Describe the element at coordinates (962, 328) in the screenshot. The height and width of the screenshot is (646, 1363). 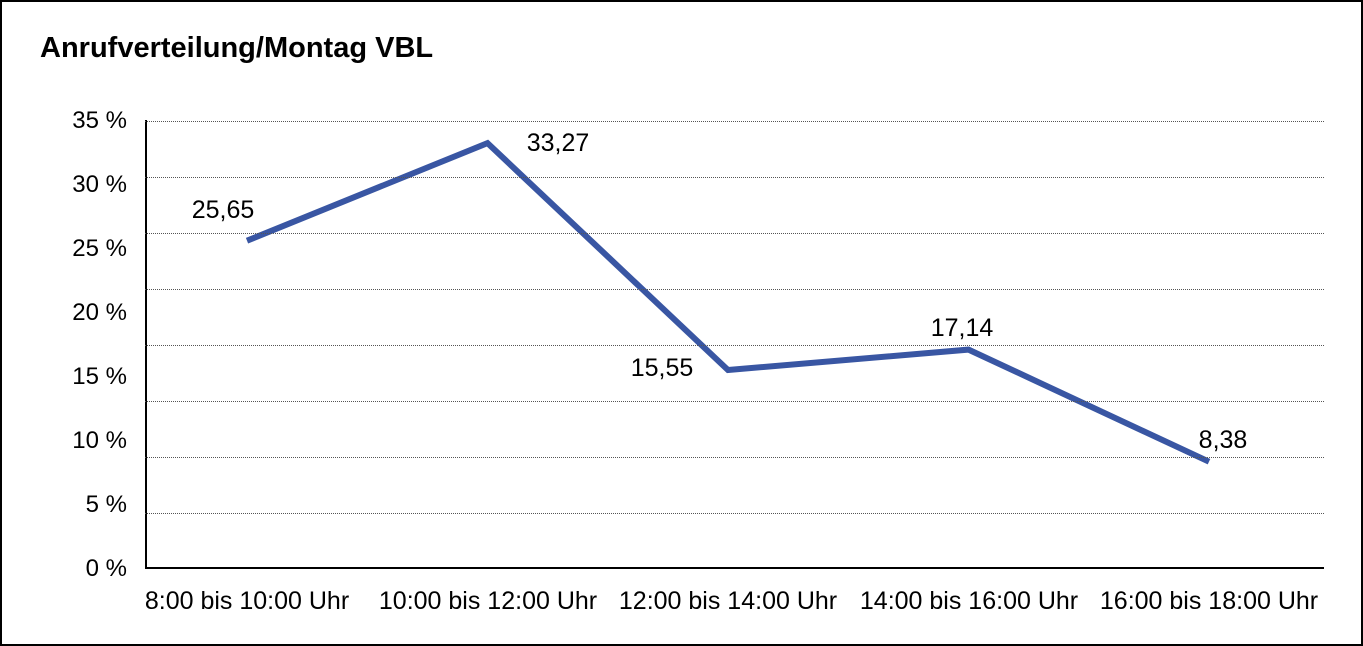
I see `data-point-value-label: 17,14` at that location.